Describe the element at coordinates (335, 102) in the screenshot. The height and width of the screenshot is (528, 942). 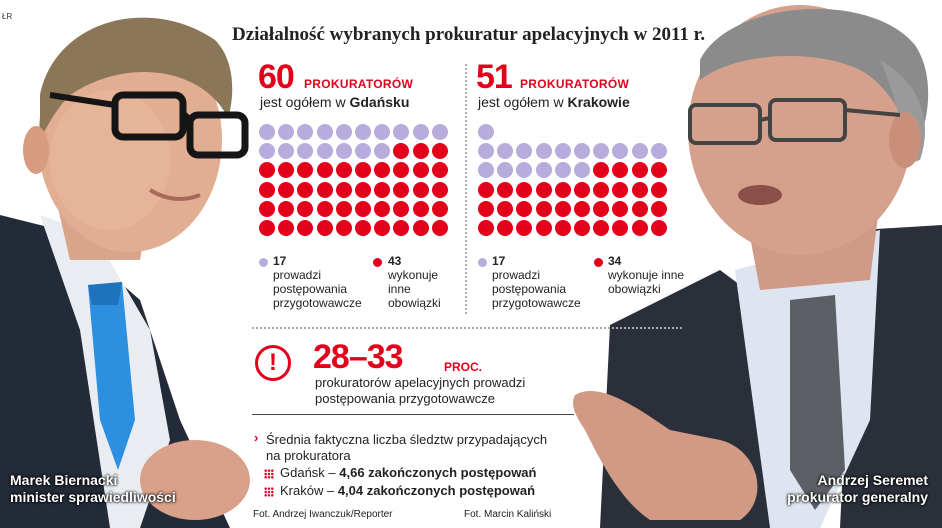
I see `gdansk-subtitle: jest ogółem w Gdańsku` at that location.